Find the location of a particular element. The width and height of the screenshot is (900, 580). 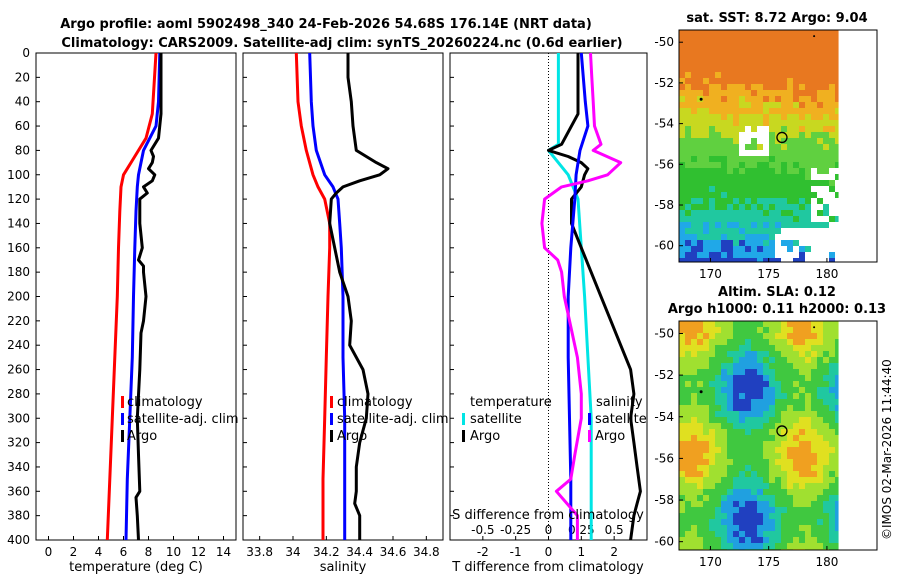

depth-tick-label: 360 is located at coordinates (18, 491).